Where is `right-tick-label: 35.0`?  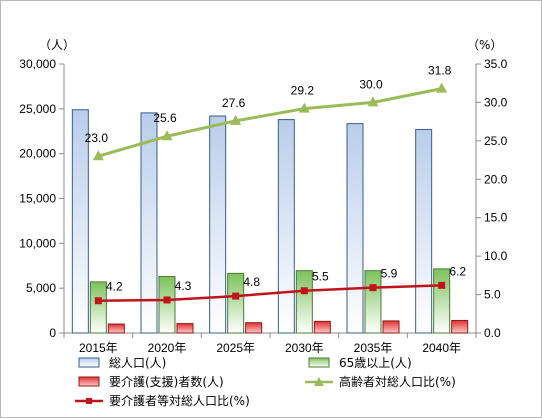
right-tick-label: 35.0 is located at coordinates (496, 64).